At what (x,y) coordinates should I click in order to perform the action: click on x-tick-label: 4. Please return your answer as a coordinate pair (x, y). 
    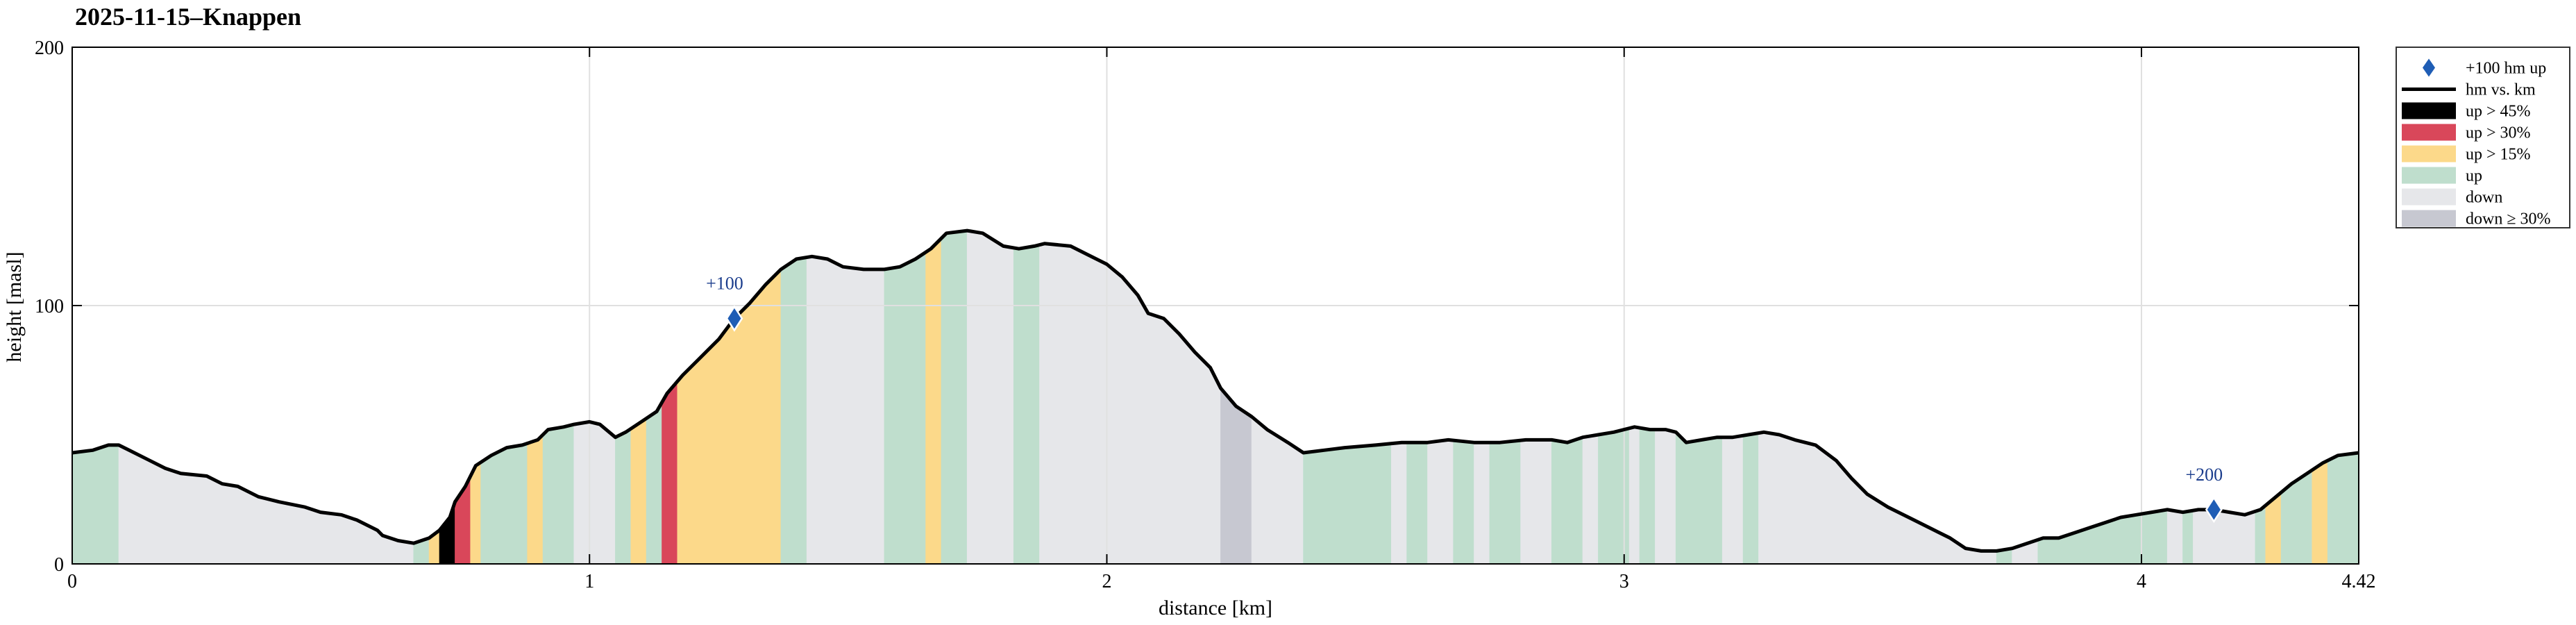
    Looking at the image, I should click on (2141, 581).